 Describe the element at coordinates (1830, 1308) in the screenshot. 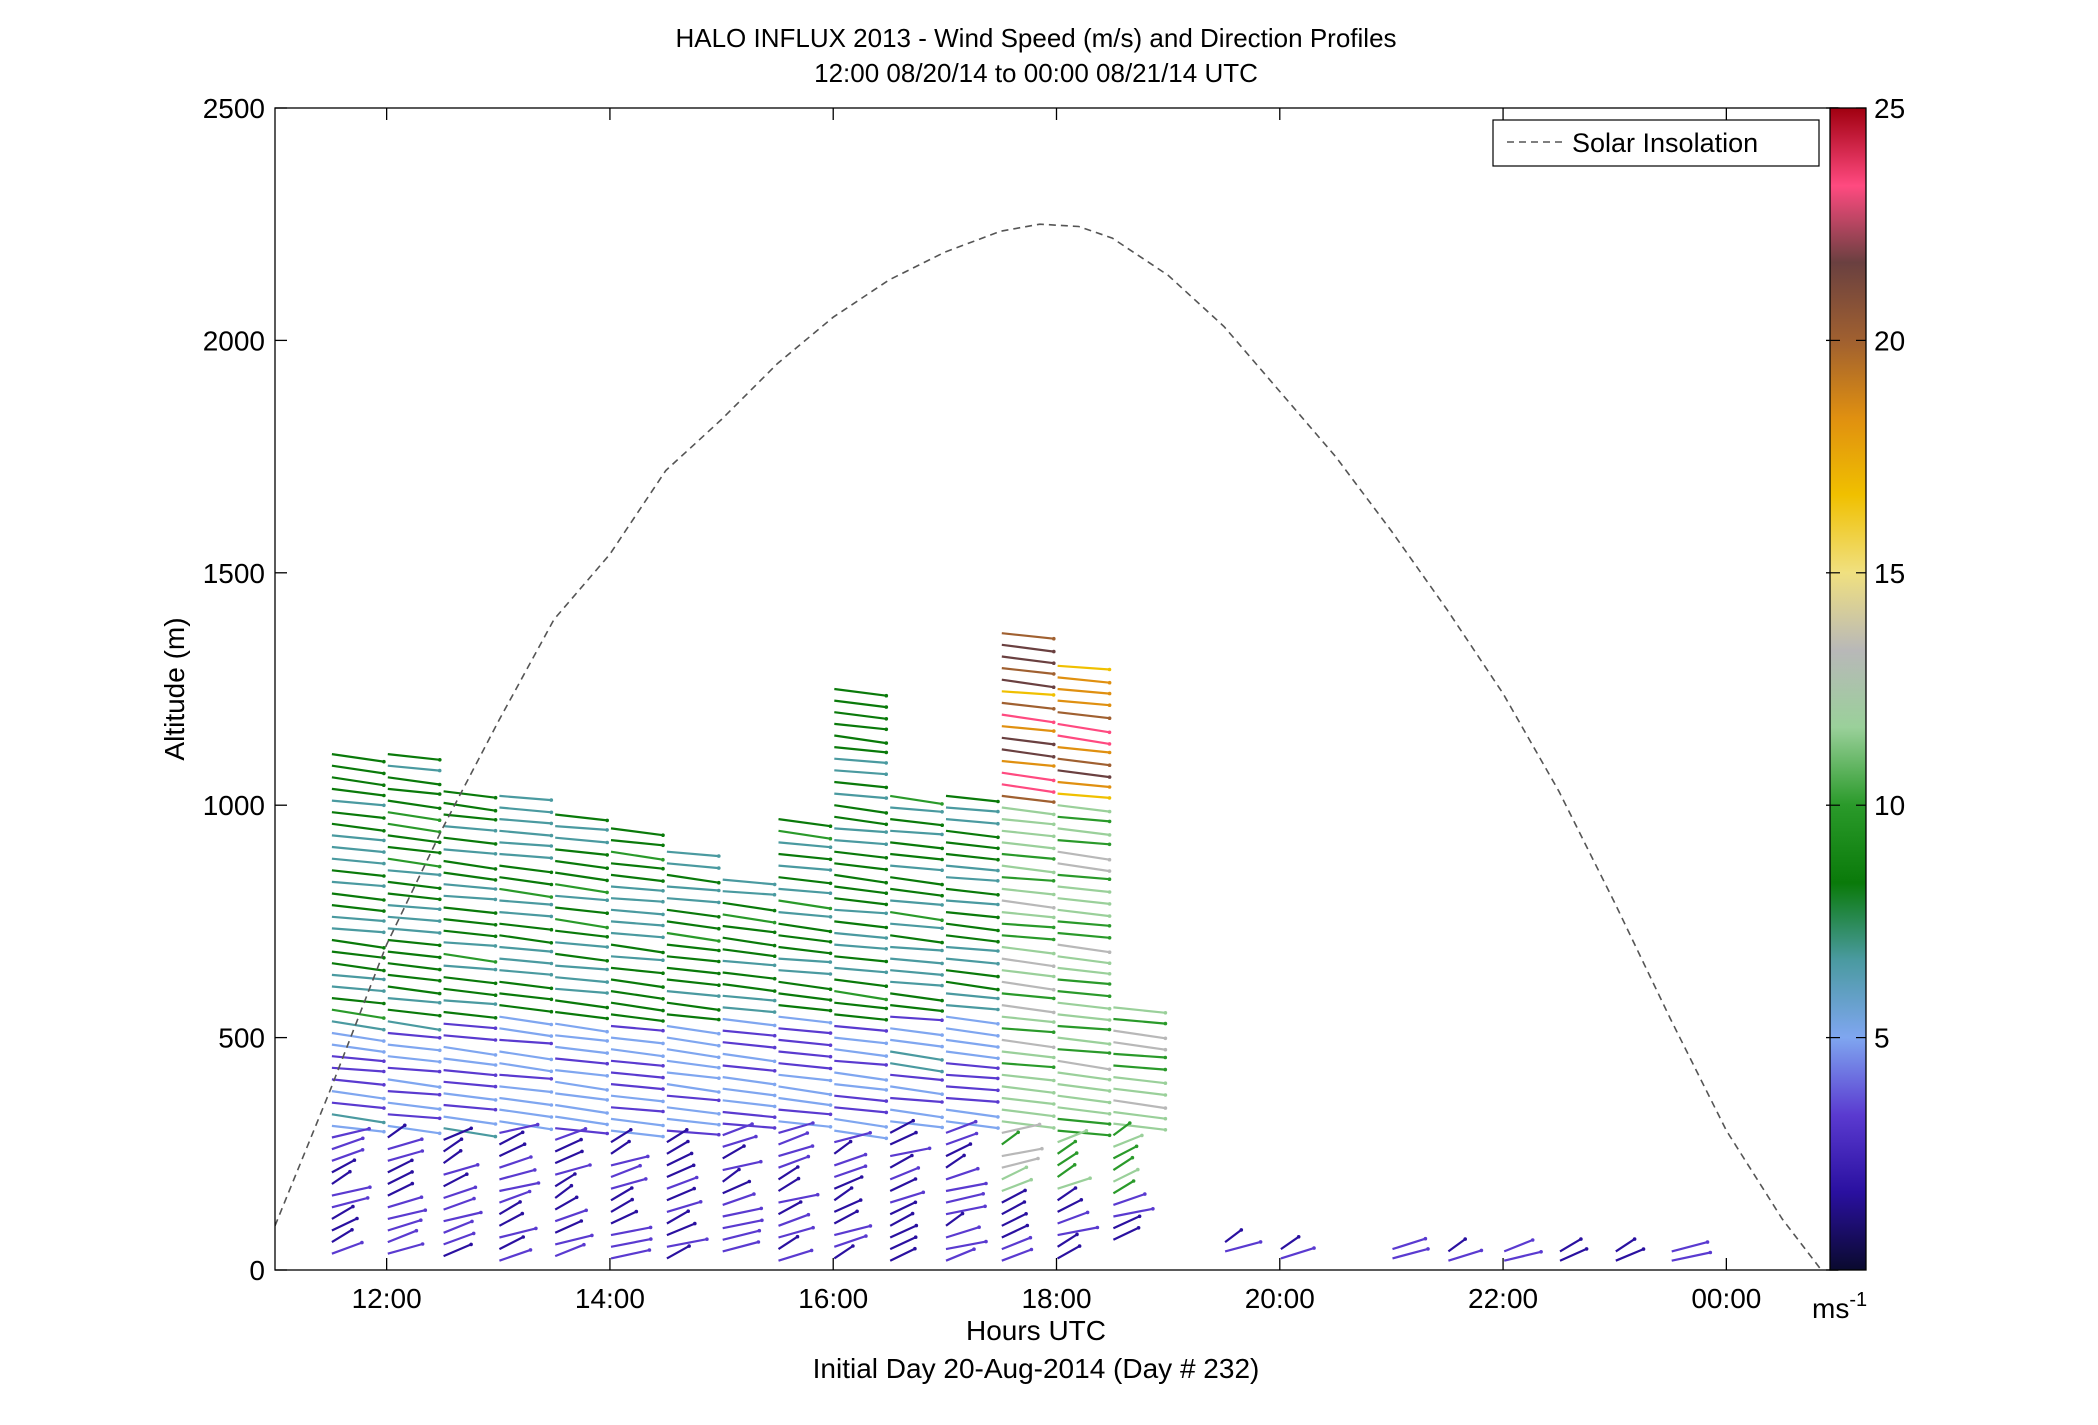

I see `colorbar-unit-base: ms` at that location.